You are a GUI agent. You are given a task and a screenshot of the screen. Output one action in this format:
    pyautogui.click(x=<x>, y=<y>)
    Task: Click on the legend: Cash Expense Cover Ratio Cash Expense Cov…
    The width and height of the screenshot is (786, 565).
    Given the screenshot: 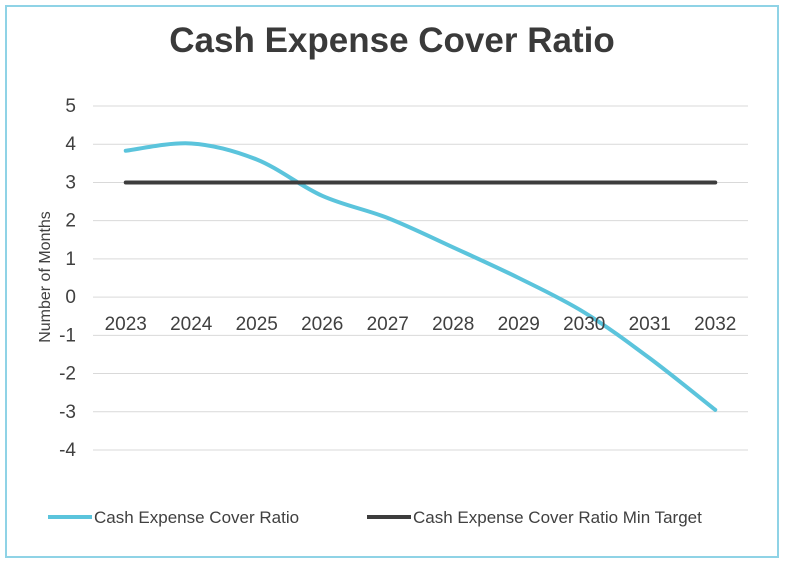 What is the action you would take?
    pyautogui.click(x=375, y=517)
    